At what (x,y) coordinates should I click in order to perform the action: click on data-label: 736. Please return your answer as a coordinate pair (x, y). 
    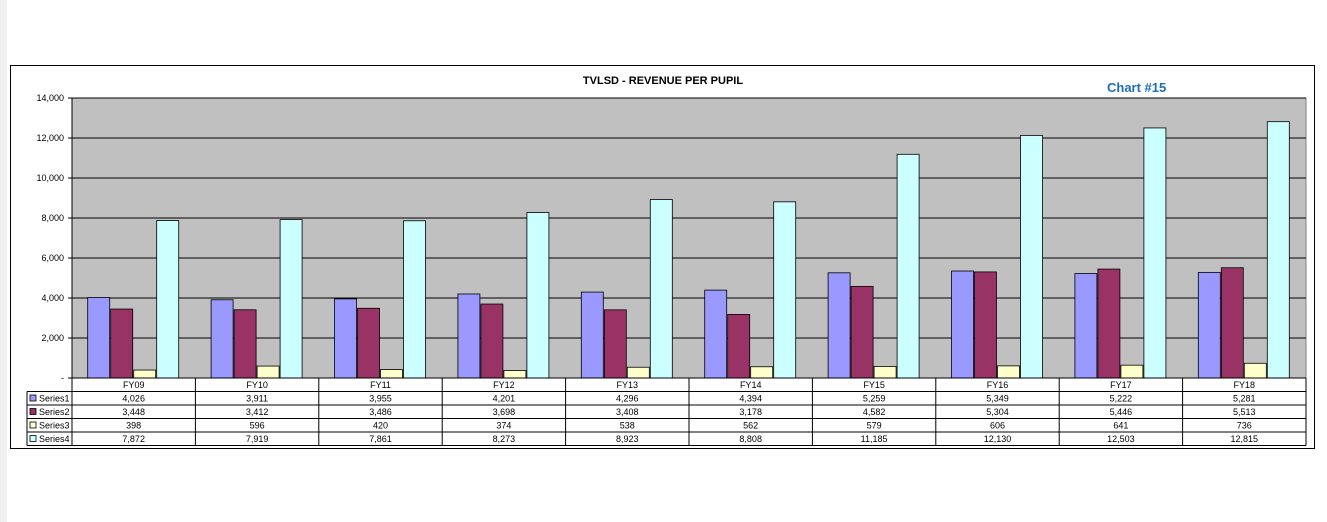
    Looking at the image, I should click on (1244, 426).